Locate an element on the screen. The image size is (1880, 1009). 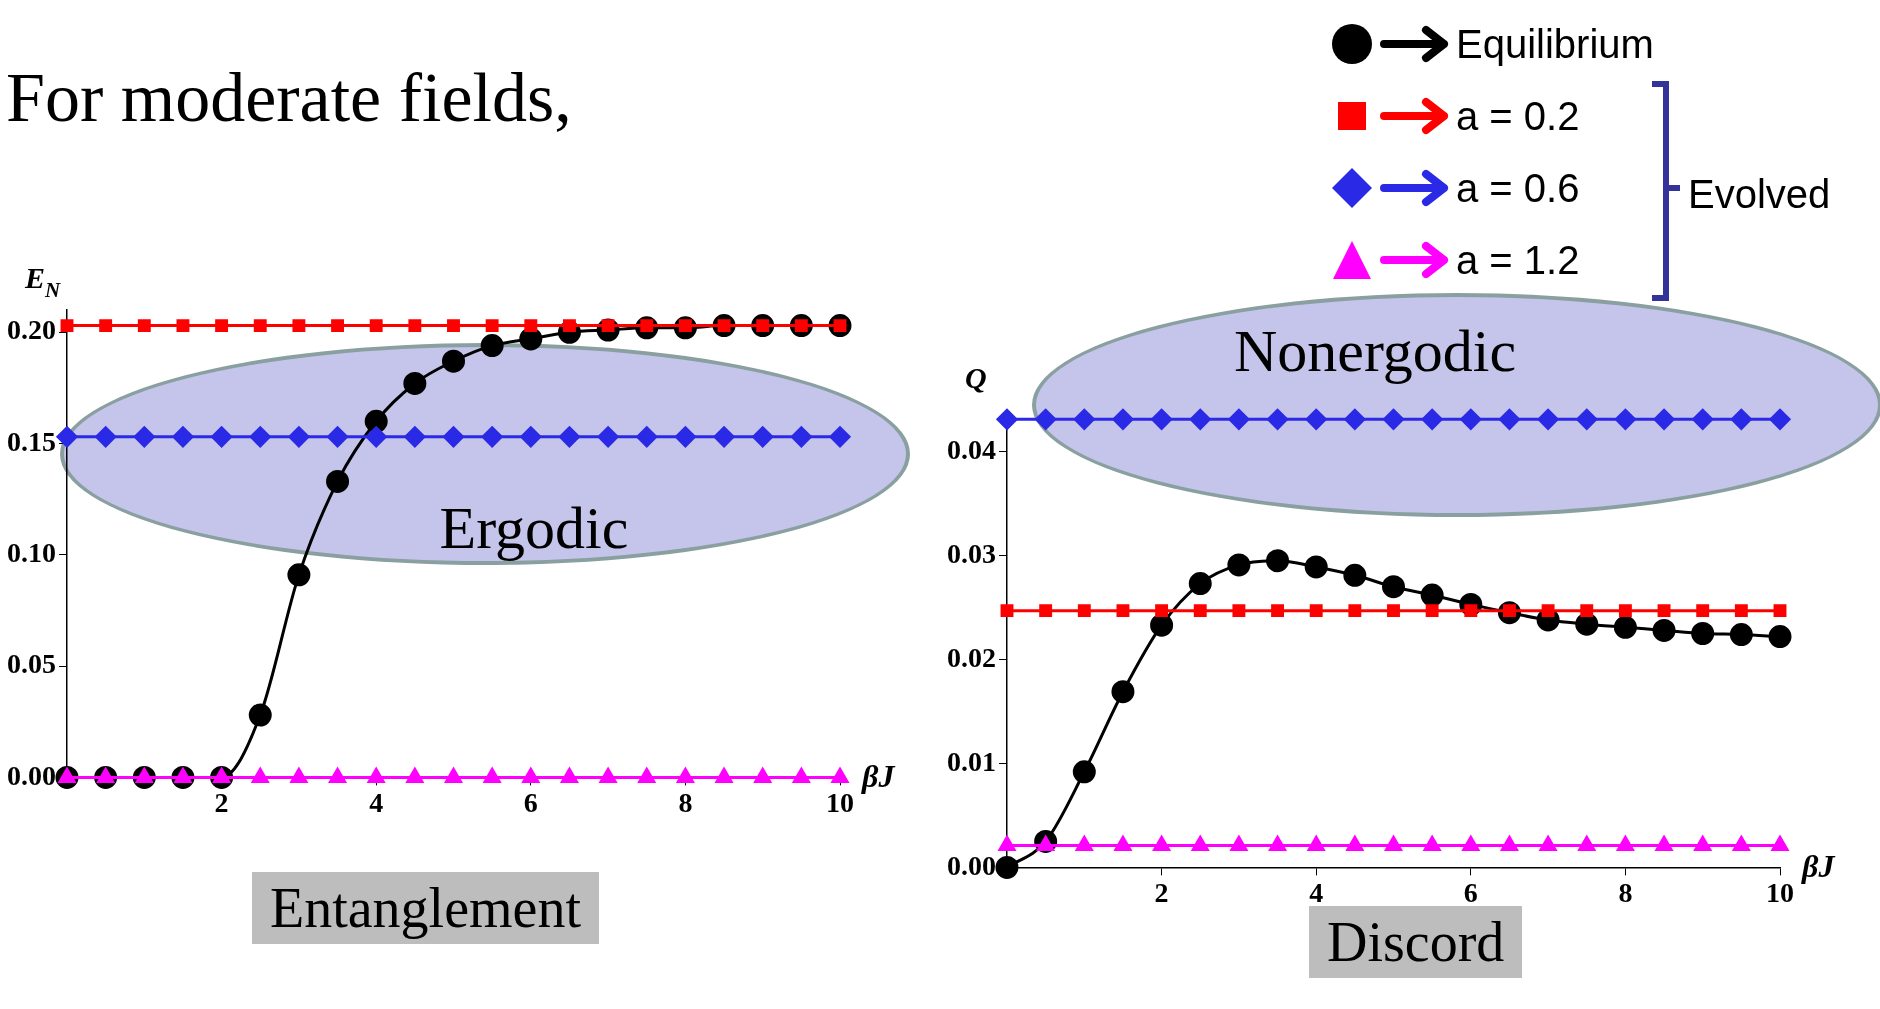
legend-label: a = 0.2 is located at coordinates (1518, 116).